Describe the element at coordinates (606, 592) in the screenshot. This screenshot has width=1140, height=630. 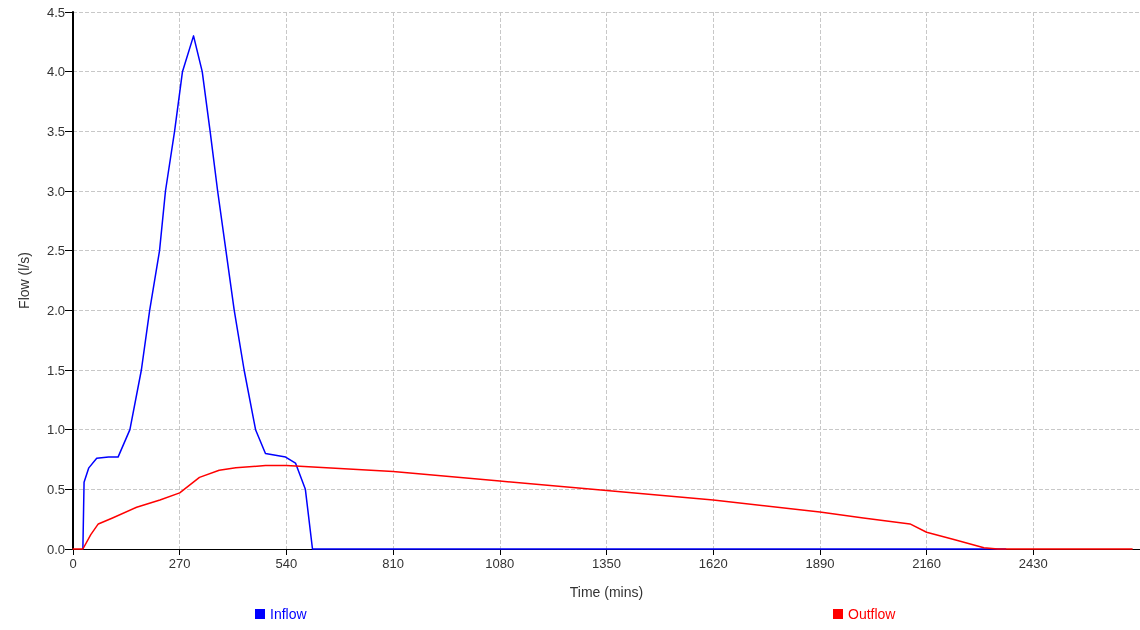
I see `x-axis-title: Time (mins)` at that location.